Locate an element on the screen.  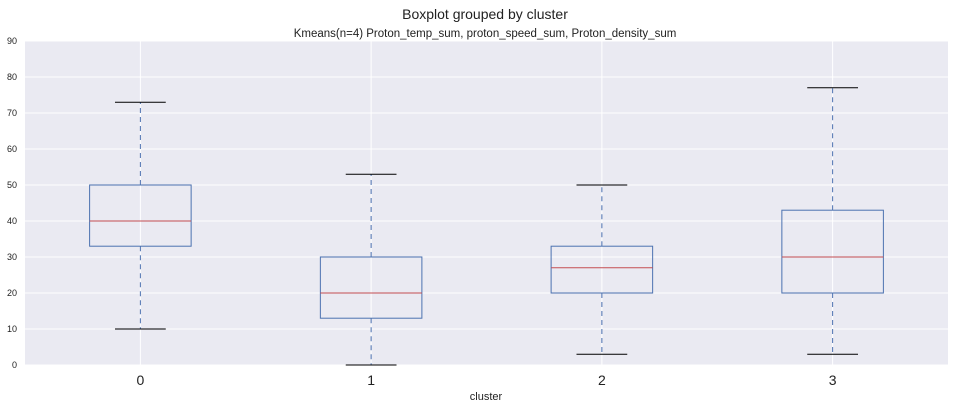
y-tick-label: 90 is located at coordinates (12, 41).